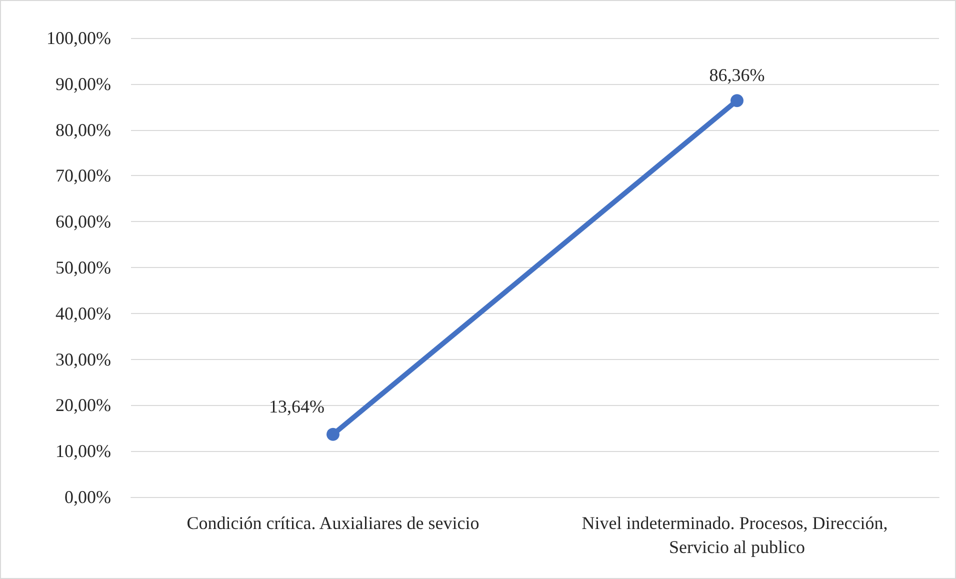 The width and height of the screenshot is (956, 579). I want to click on data-label: 13,64%, so click(296, 406).